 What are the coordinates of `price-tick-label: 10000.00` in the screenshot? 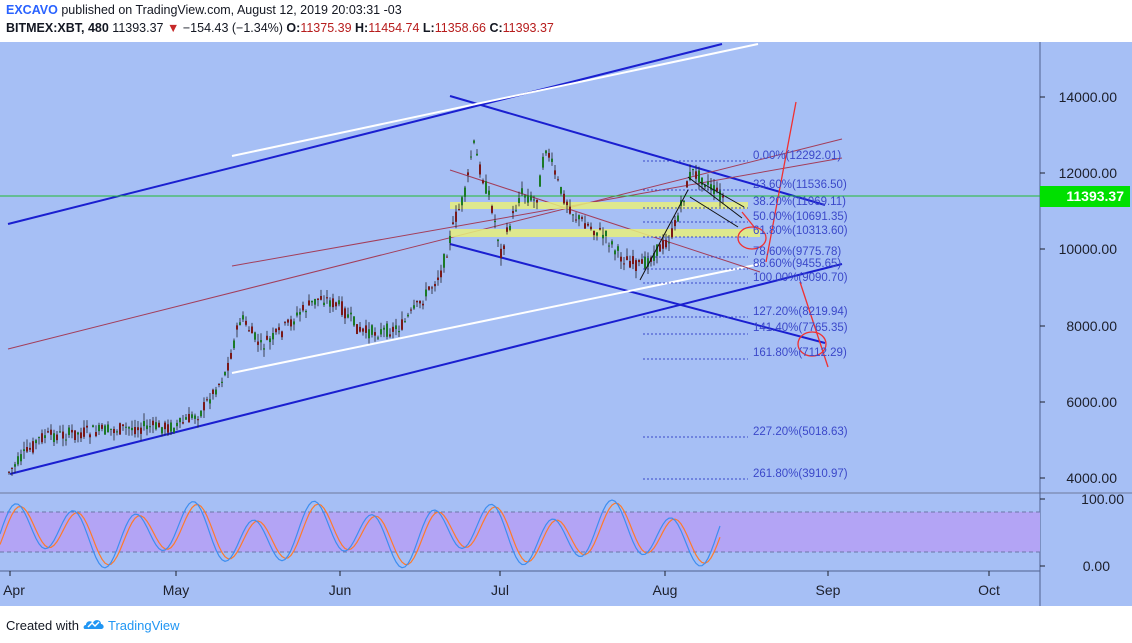 It's located at (1088, 249).